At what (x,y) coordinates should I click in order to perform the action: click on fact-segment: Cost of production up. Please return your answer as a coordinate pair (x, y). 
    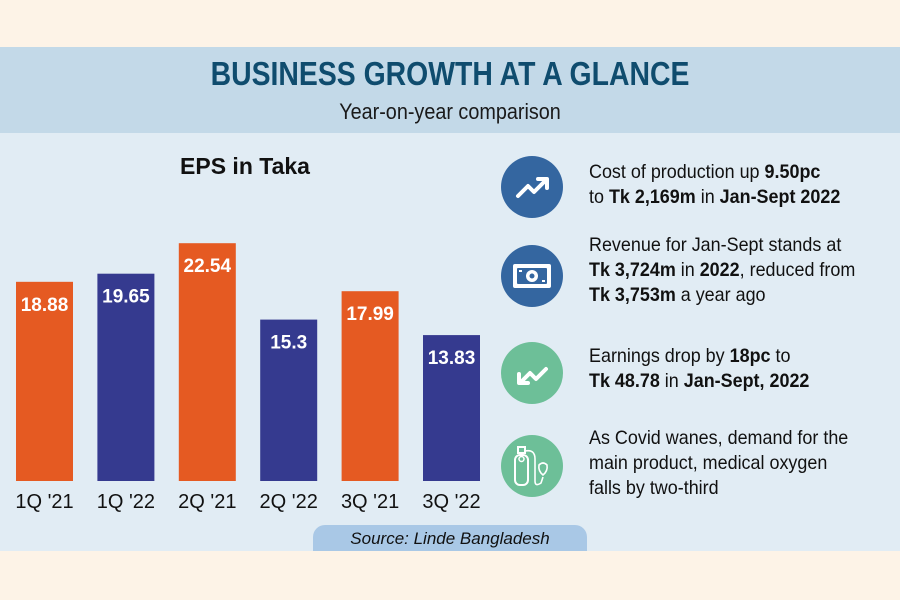
    Looking at the image, I should click on (677, 172).